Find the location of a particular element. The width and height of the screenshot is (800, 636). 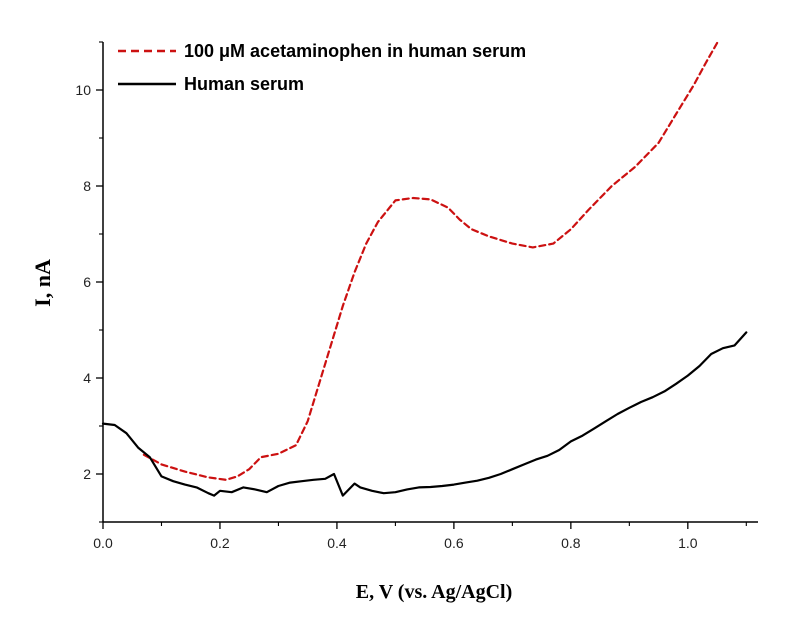

x-tick-label: 1.0 is located at coordinates (688, 543).